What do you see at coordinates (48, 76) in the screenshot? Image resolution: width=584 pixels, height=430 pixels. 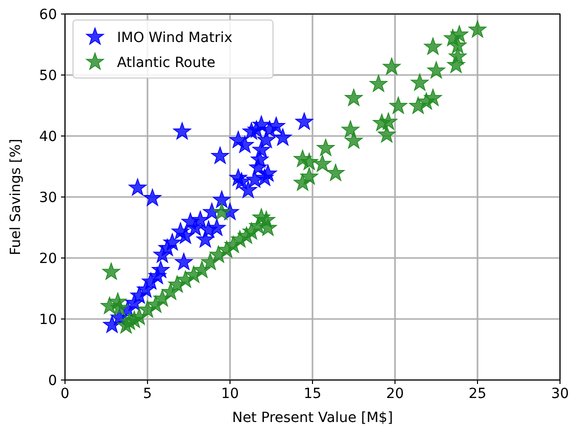 I see `y-tick-label: 50` at bounding box center [48, 76].